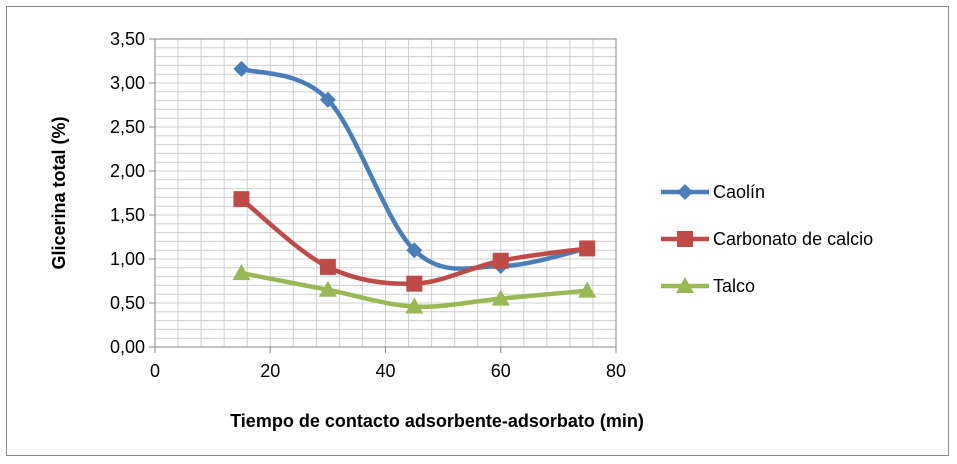  I want to click on legend-label: Carbonato de calcio, so click(793, 239).